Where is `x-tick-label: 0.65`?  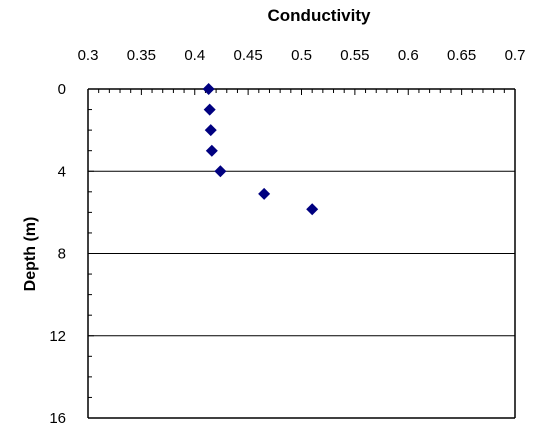
x-tick-label: 0.65 is located at coordinates (461, 55).